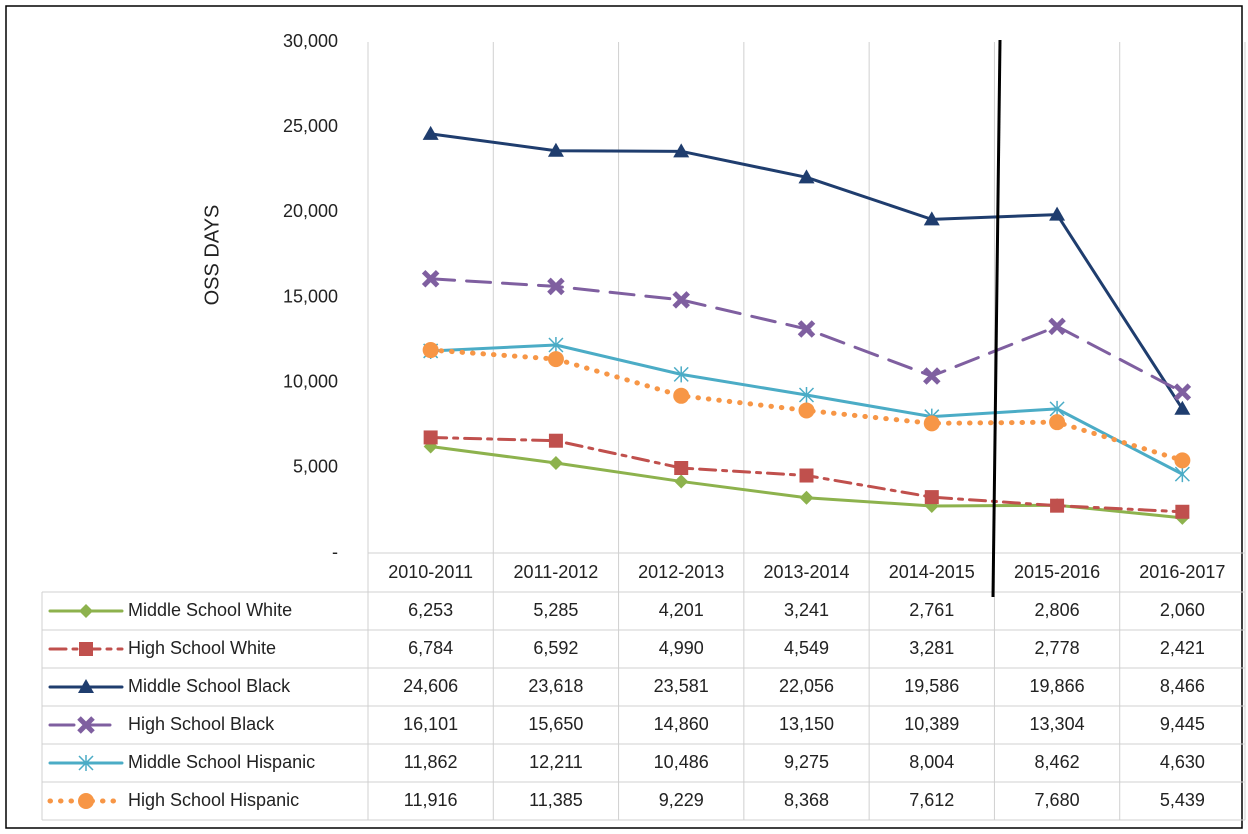 The width and height of the screenshot is (1248, 834). Describe the element at coordinates (1182, 610) in the screenshot. I see `table-cell: 2,060` at that location.